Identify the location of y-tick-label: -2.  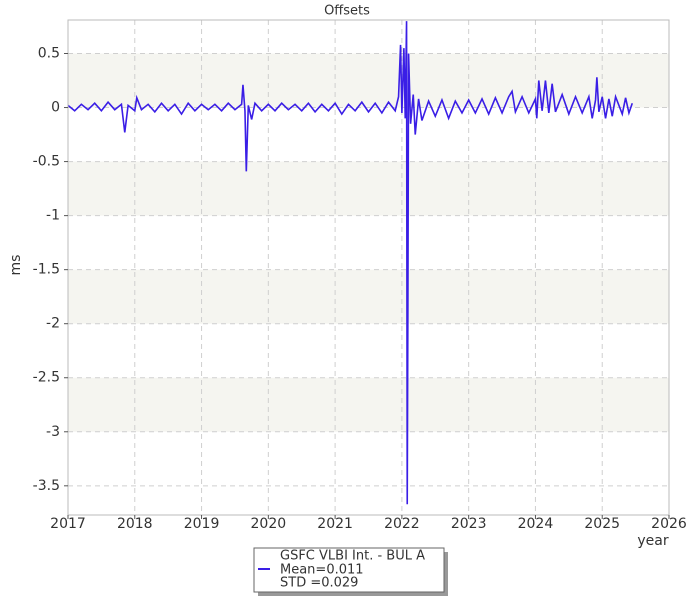
(53, 324).